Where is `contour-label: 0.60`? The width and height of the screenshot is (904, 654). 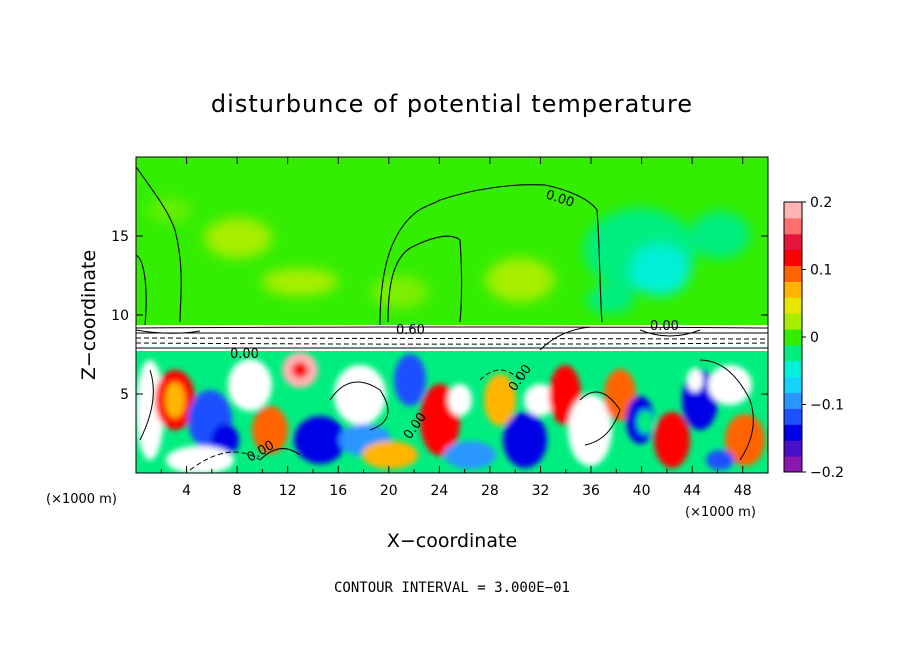 contour-label: 0.60 is located at coordinates (410, 330).